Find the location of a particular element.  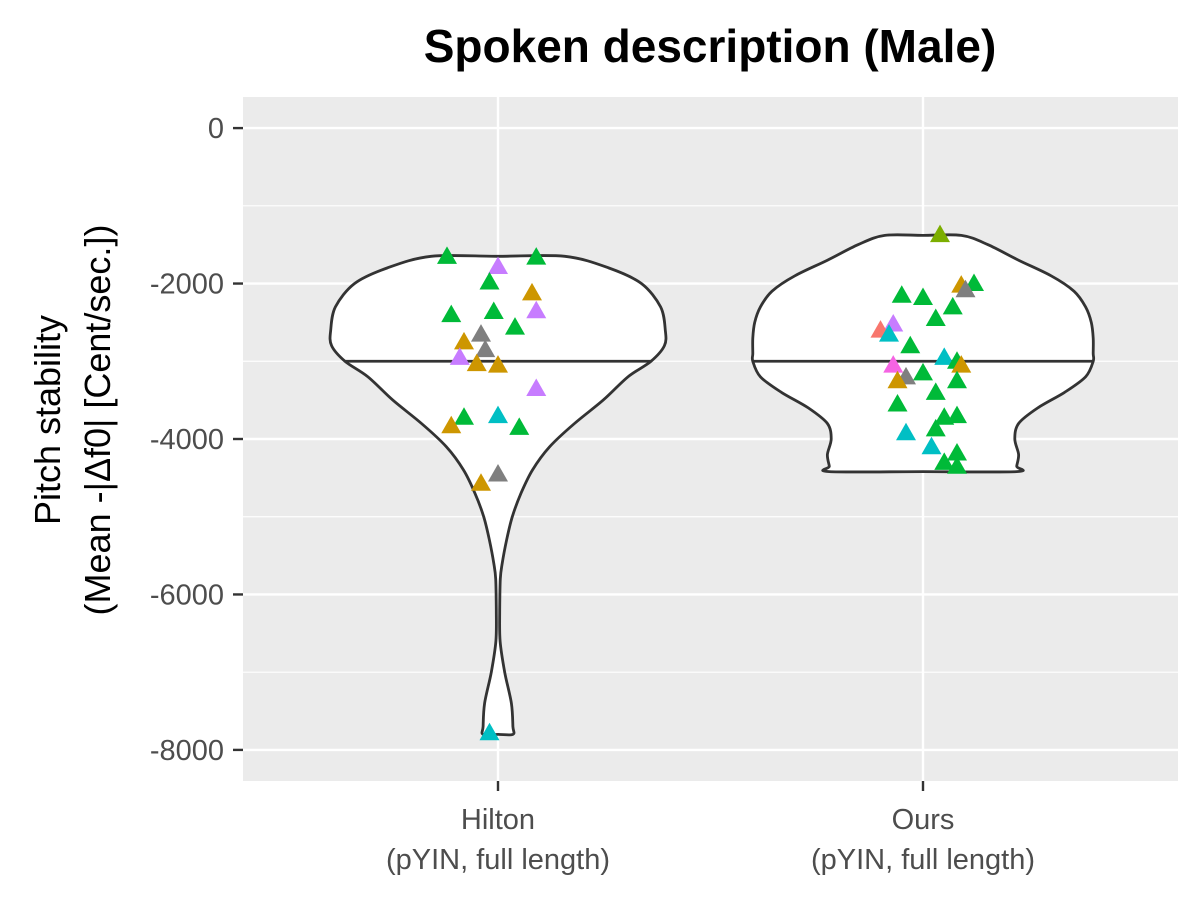

y-tick-label: 0 is located at coordinates (216, 129).